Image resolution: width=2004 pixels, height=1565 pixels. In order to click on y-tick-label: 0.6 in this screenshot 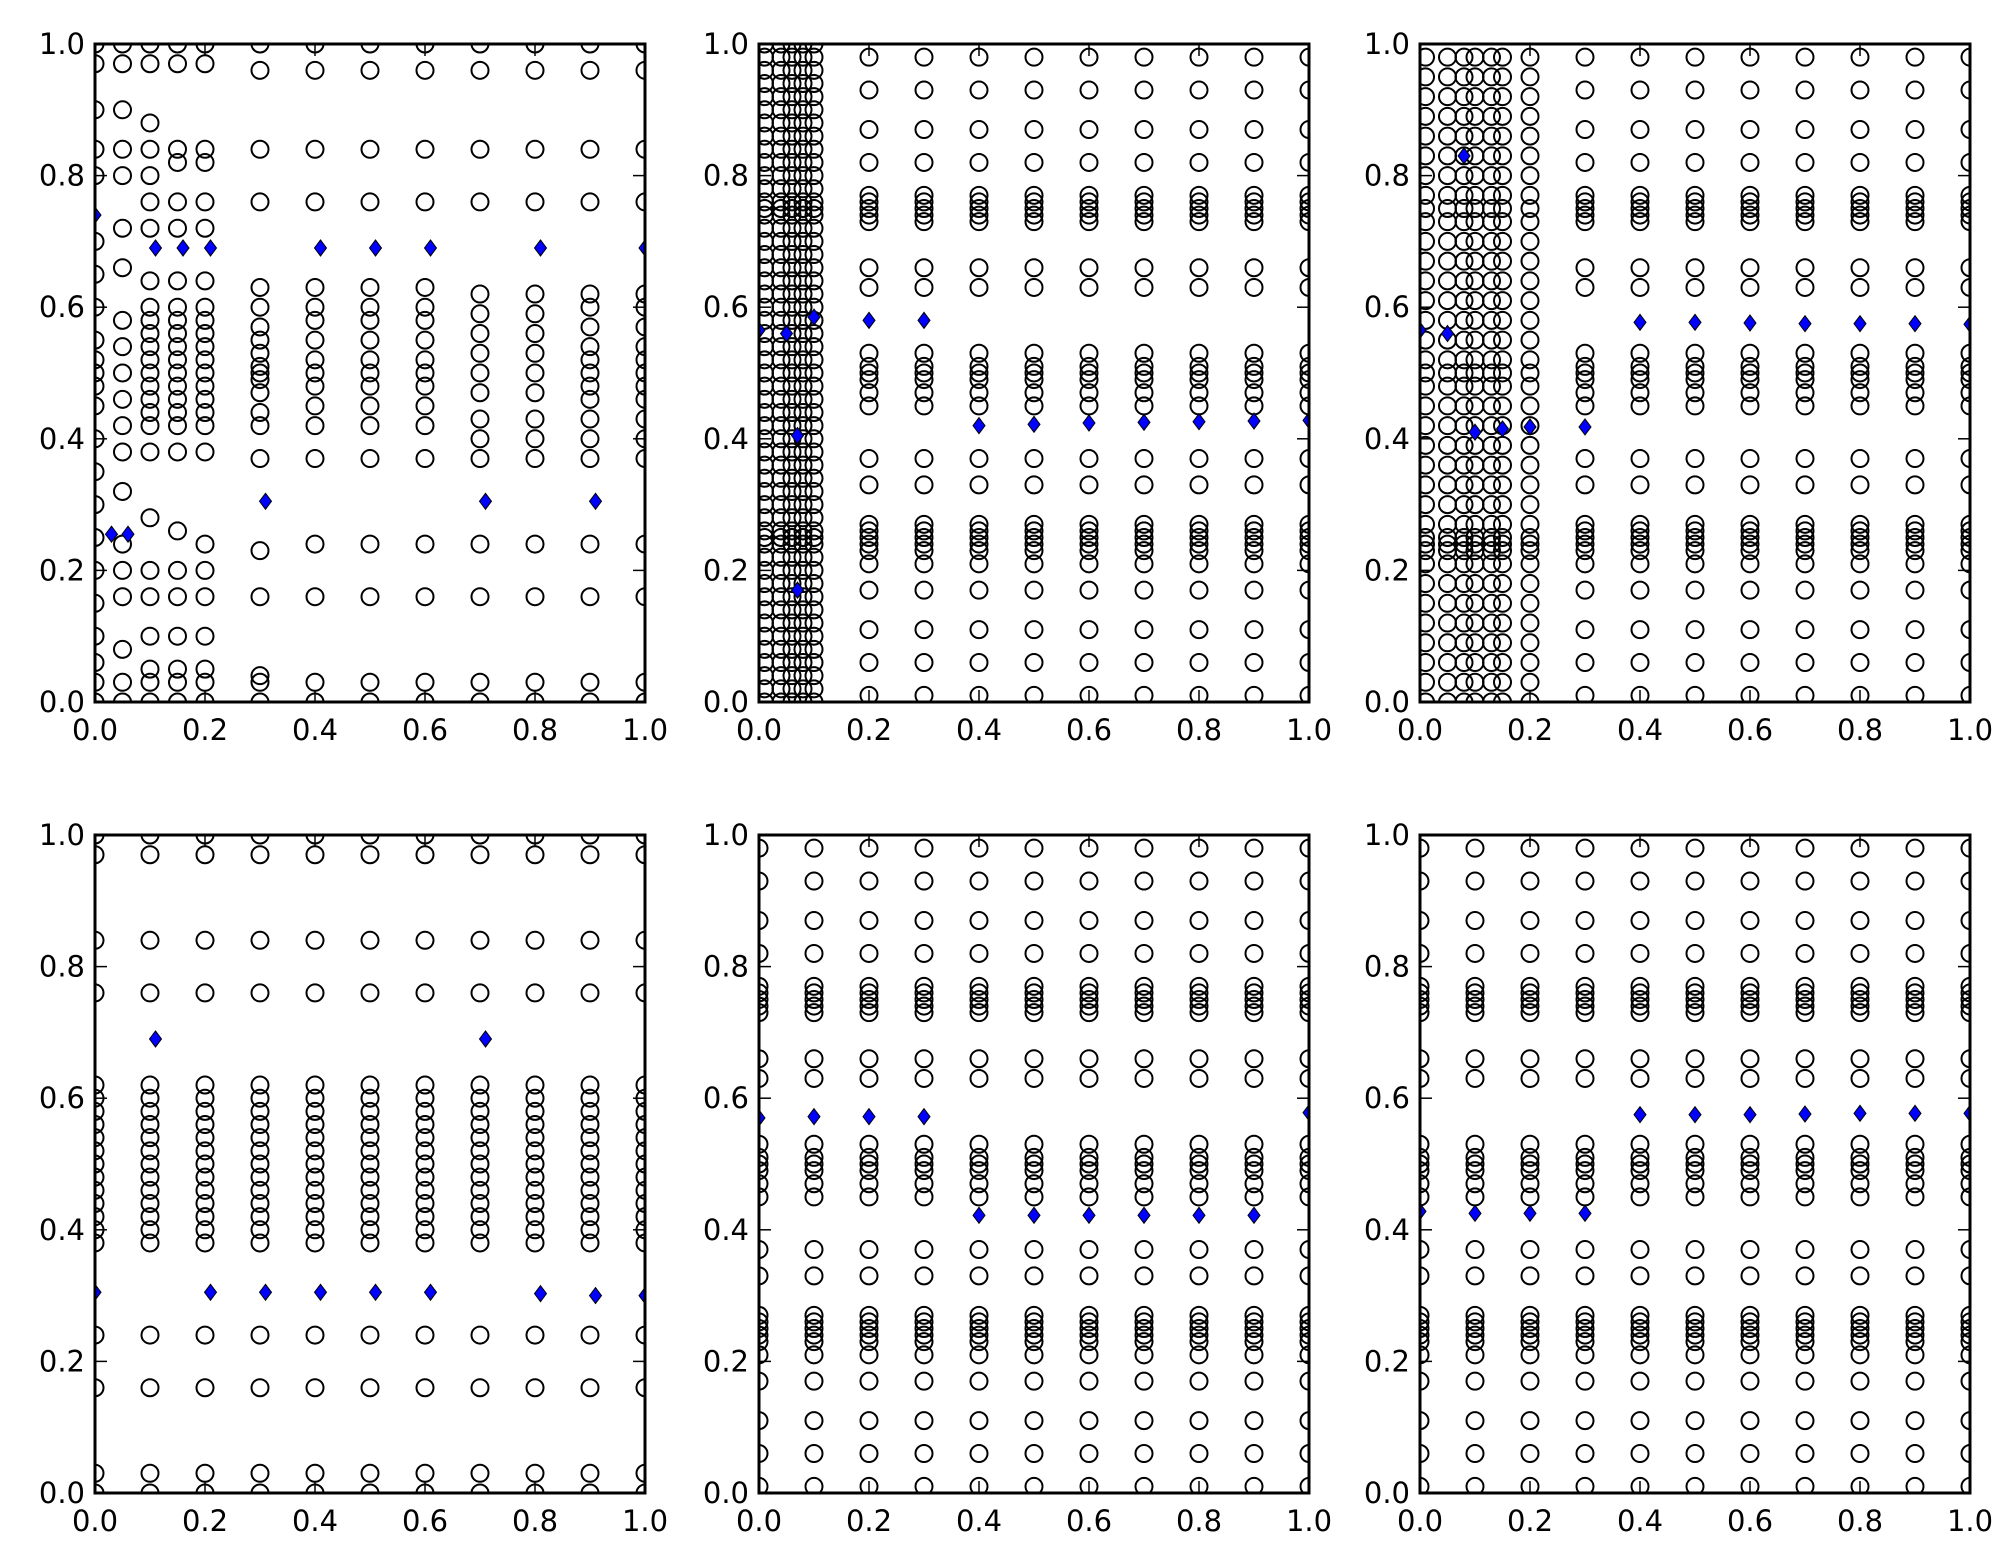, I will do `click(1387, 307)`.